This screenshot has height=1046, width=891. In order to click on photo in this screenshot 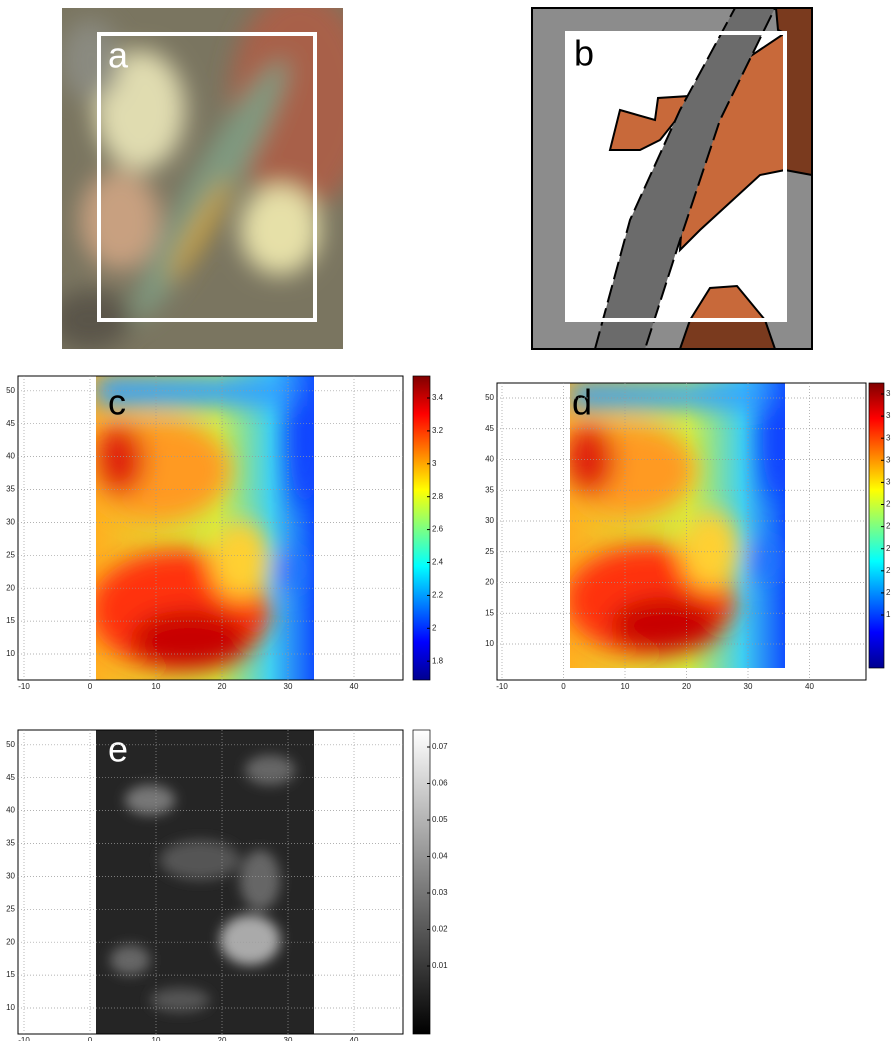, I will do `click(202, 178)`.